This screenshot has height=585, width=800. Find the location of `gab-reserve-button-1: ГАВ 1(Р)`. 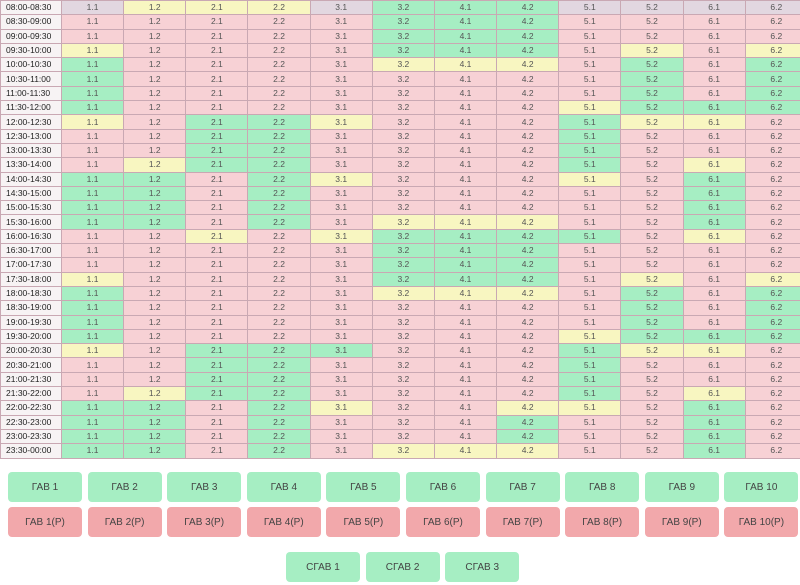

gab-reserve-button-1: ГАВ 1(Р) is located at coordinates (45, 522).